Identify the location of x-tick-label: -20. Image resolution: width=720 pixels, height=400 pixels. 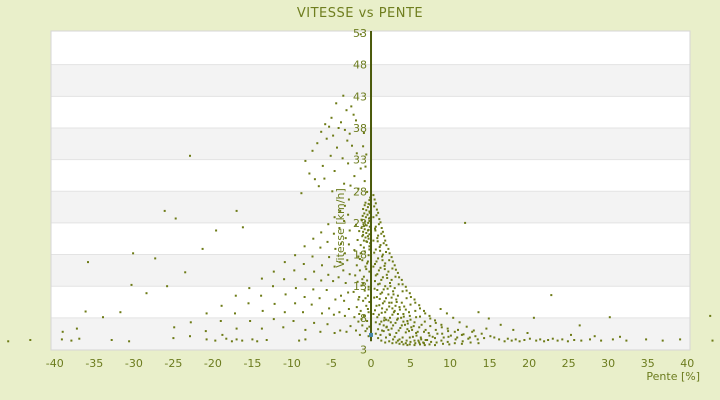
(213, 363).